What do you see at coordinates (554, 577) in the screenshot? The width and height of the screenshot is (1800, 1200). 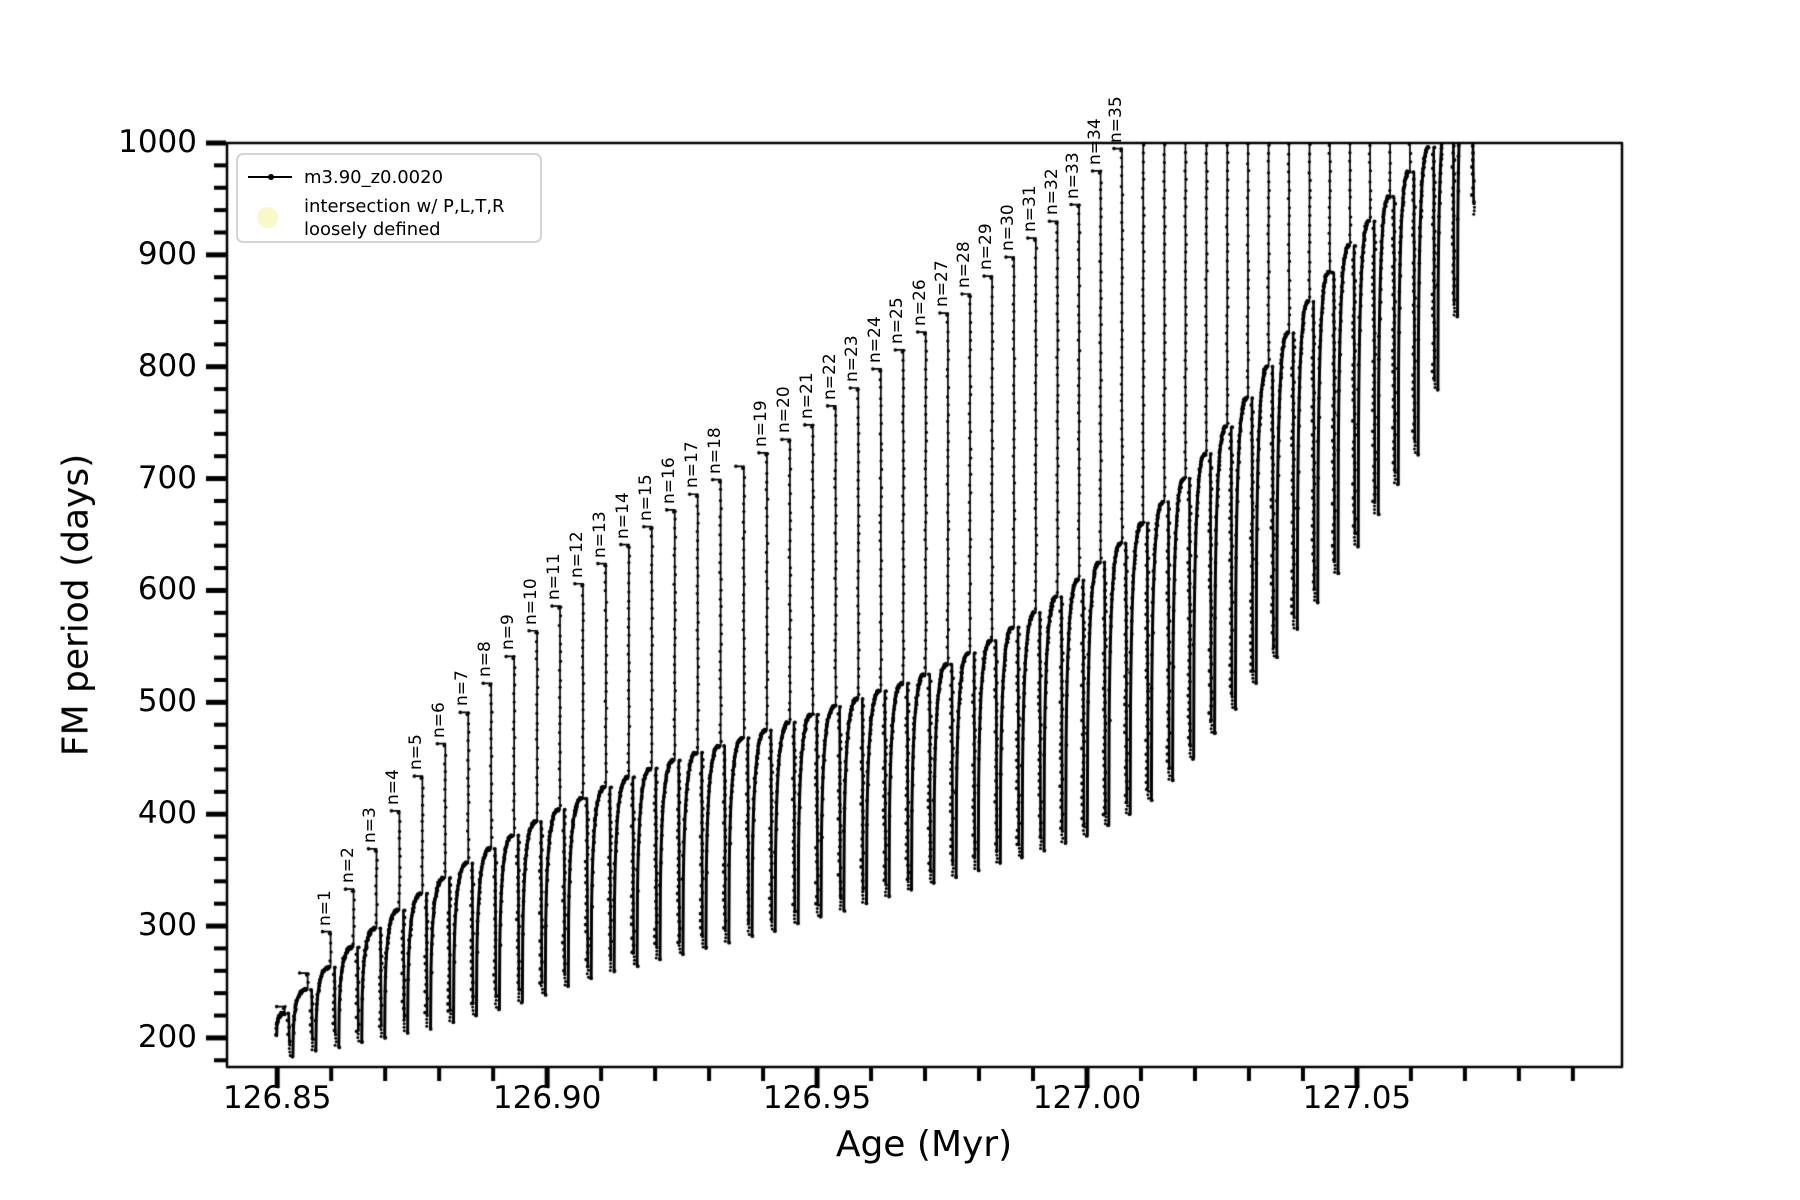 I see `pulse-label: n=11` at bounding box center [554, 577].